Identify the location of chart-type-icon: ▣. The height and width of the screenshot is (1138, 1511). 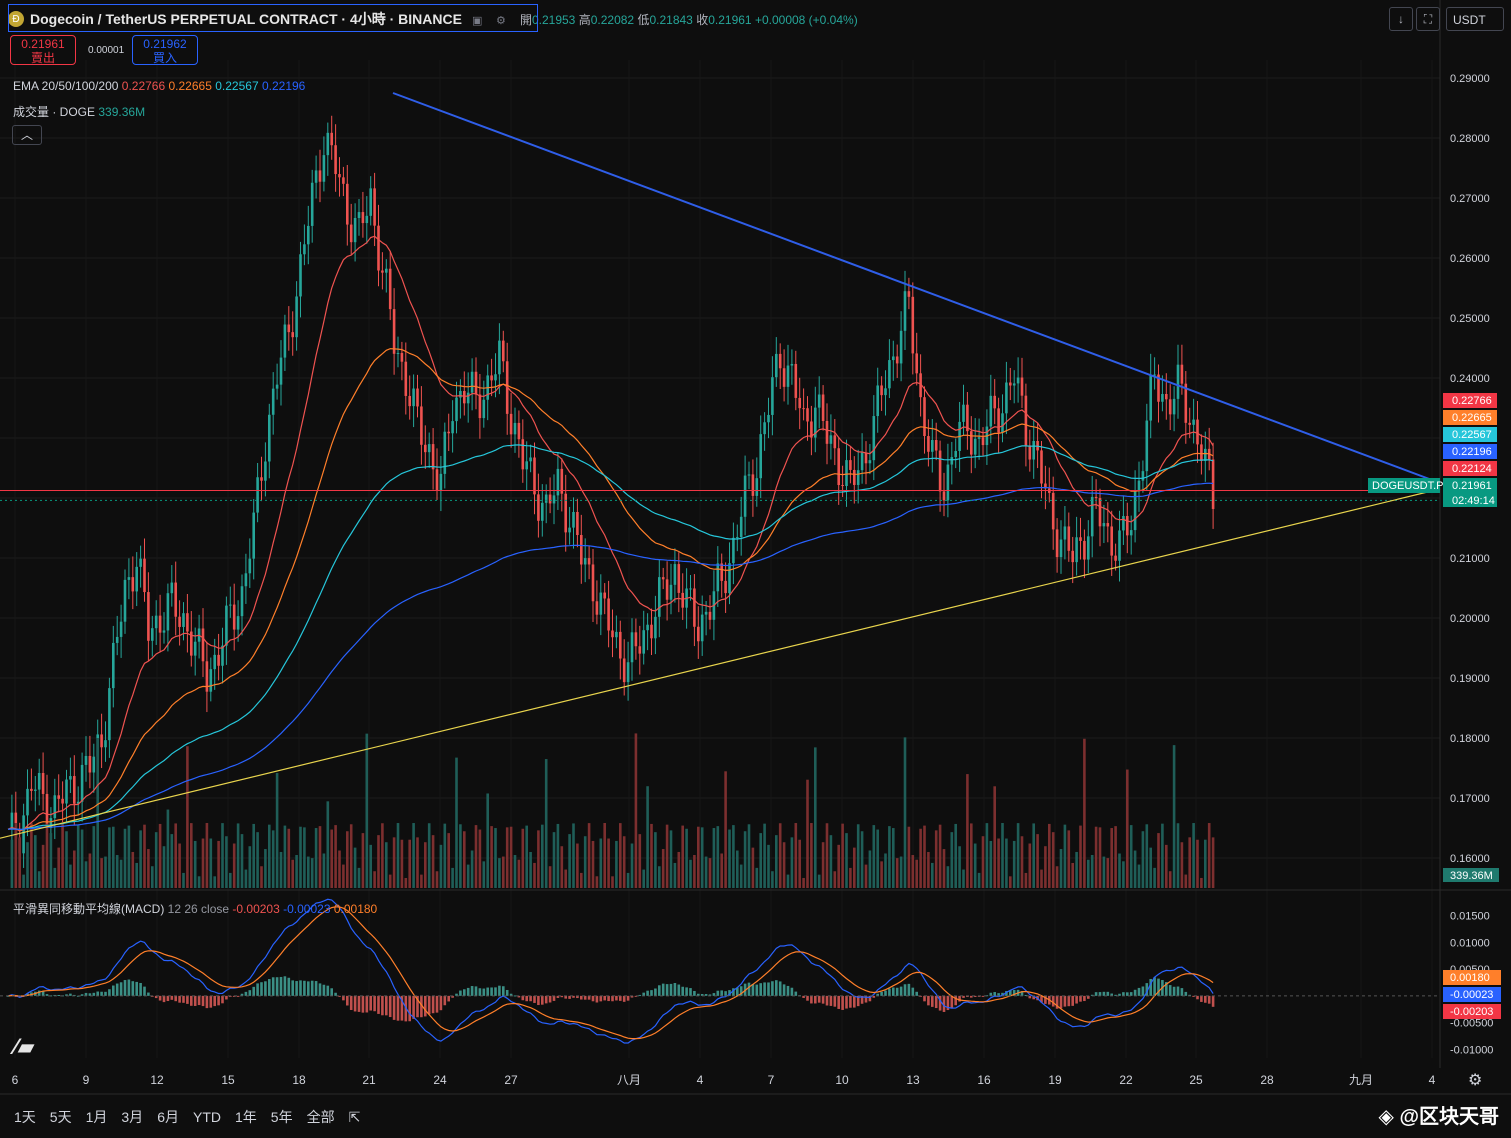
(477, 21).